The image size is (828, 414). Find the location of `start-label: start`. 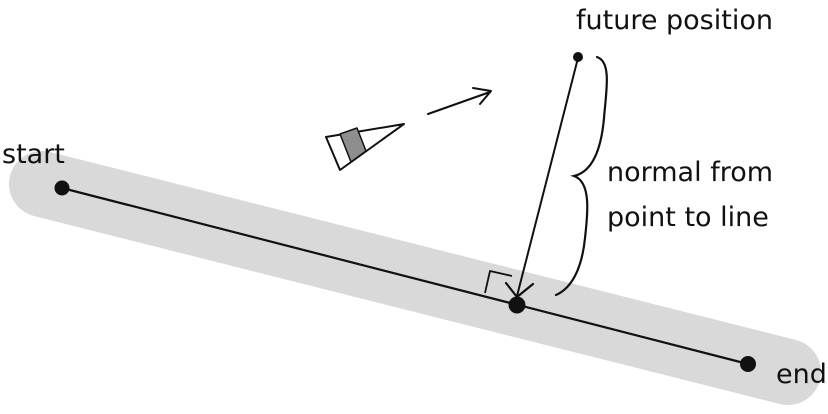

start-label: start is located at coordinates (33, 154).